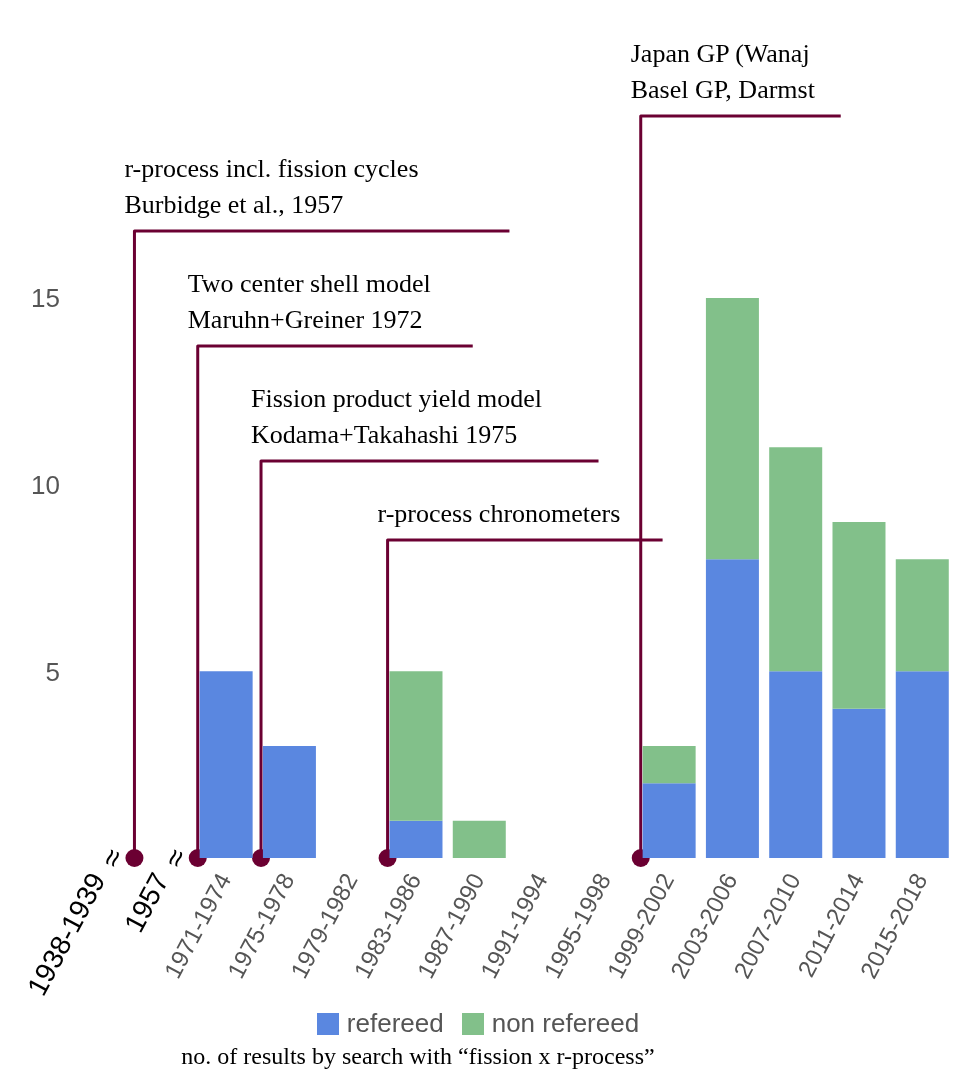 This screenshot has height=1089, width=954. What do you see at coordinates (271, 186) in the screenshot?
I see `annotation: r-process incl. fission cycles Burbidge et al., 1957` at bounding box center [271, 186].